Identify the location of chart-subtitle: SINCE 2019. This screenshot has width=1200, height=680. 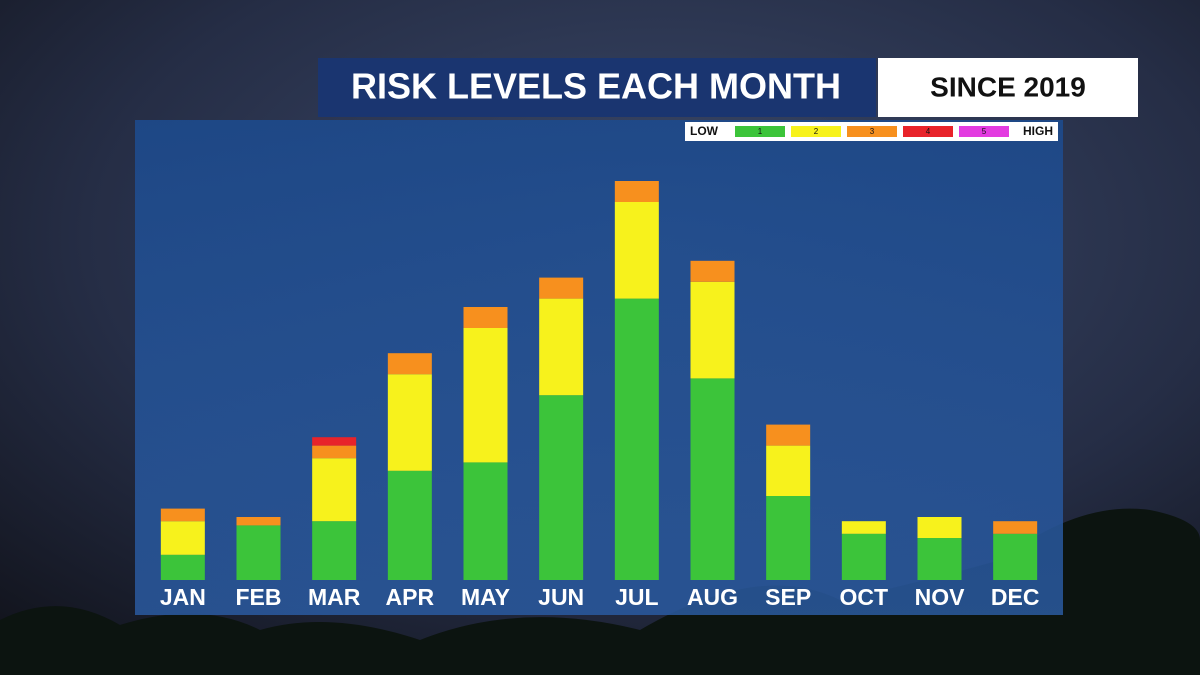
(1008, 86).